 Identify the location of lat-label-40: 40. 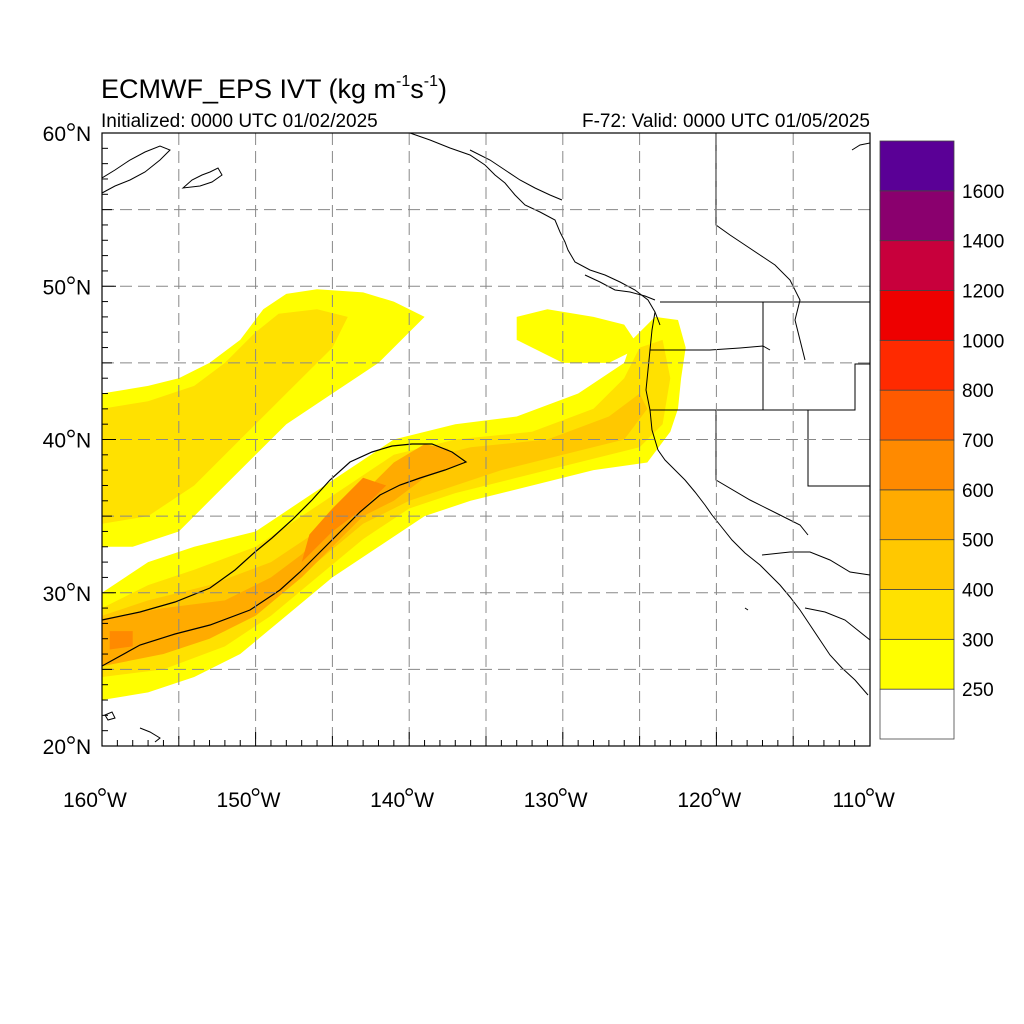
(54, 441).